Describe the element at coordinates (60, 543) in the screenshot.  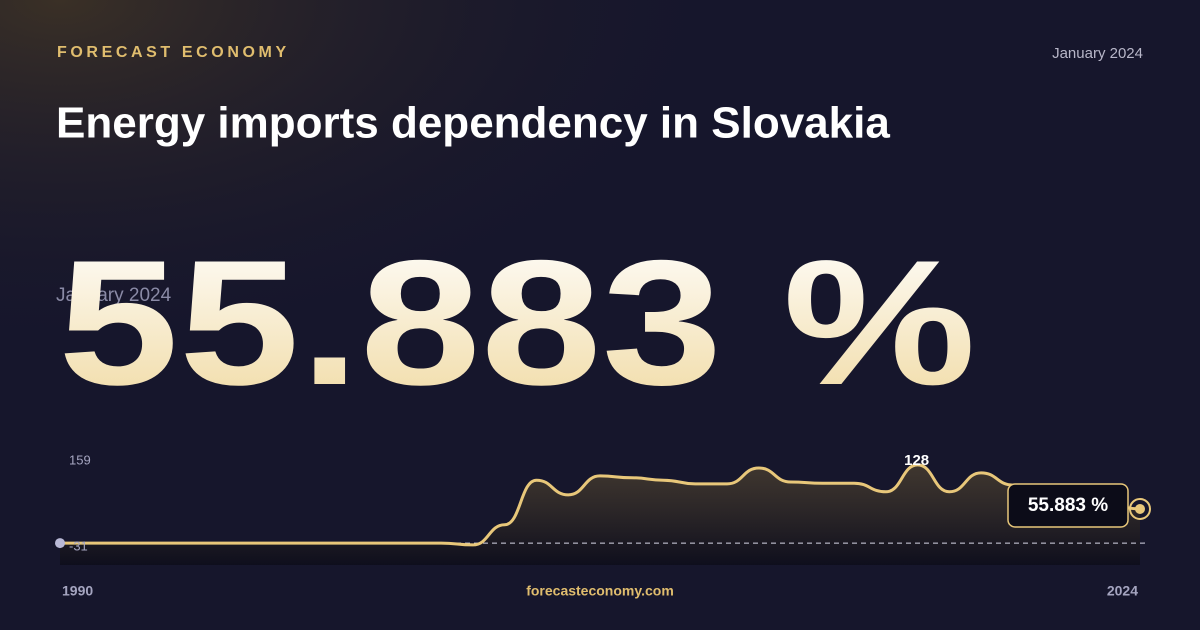
I see `start-point` at that location.